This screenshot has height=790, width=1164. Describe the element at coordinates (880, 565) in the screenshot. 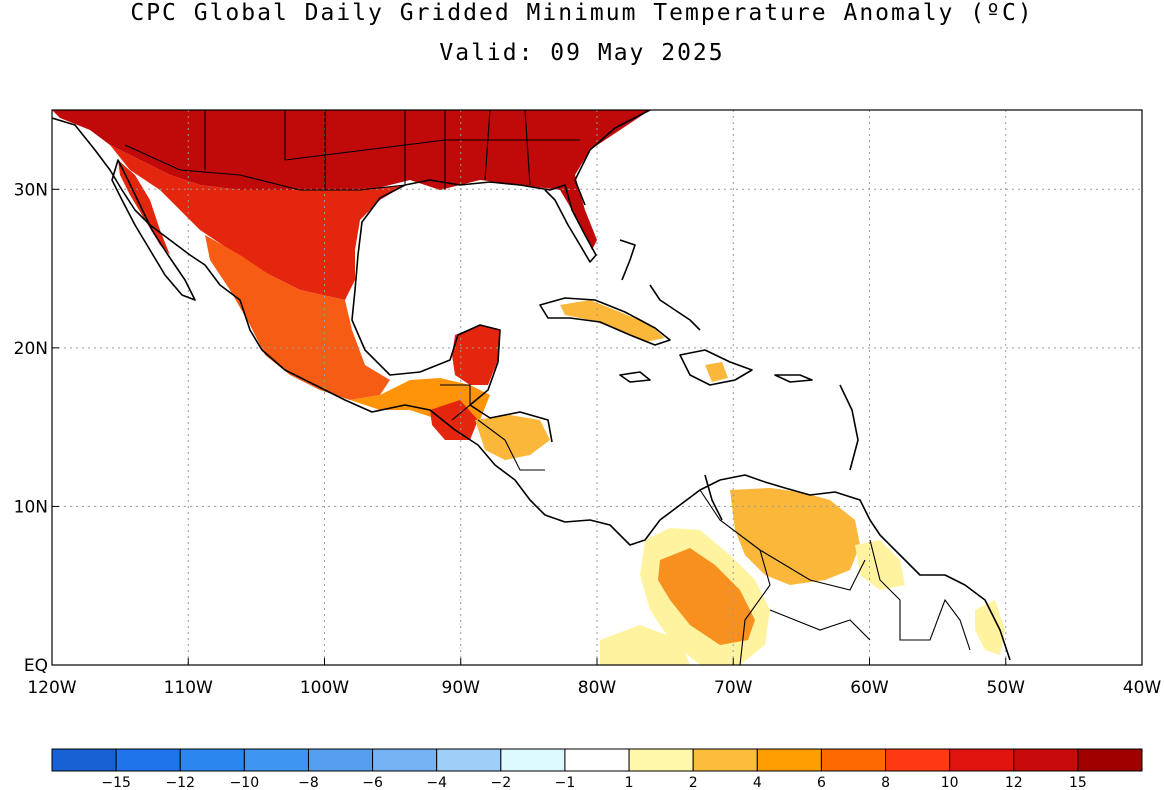

I see `anomaly-guyana` at that location.